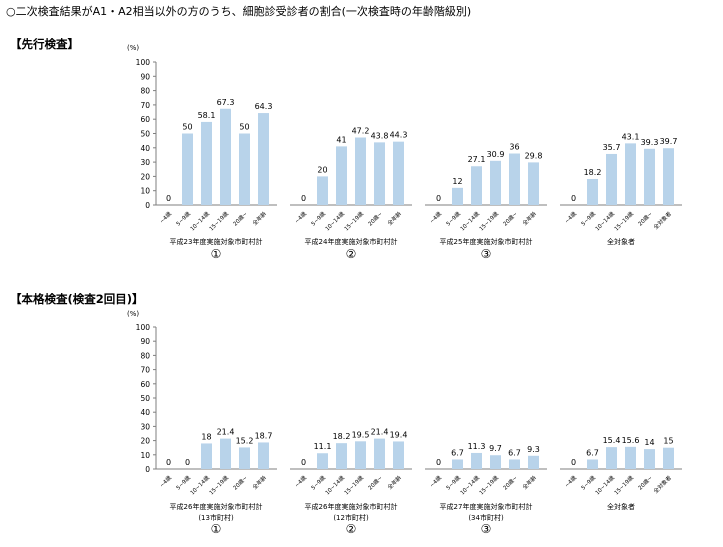 This screenshot has width=723, height=547. What do you see at coordinates (361, 131) in the screenshot?
I see `bar-value-label: 47.2` at bounding box center [361, 131].